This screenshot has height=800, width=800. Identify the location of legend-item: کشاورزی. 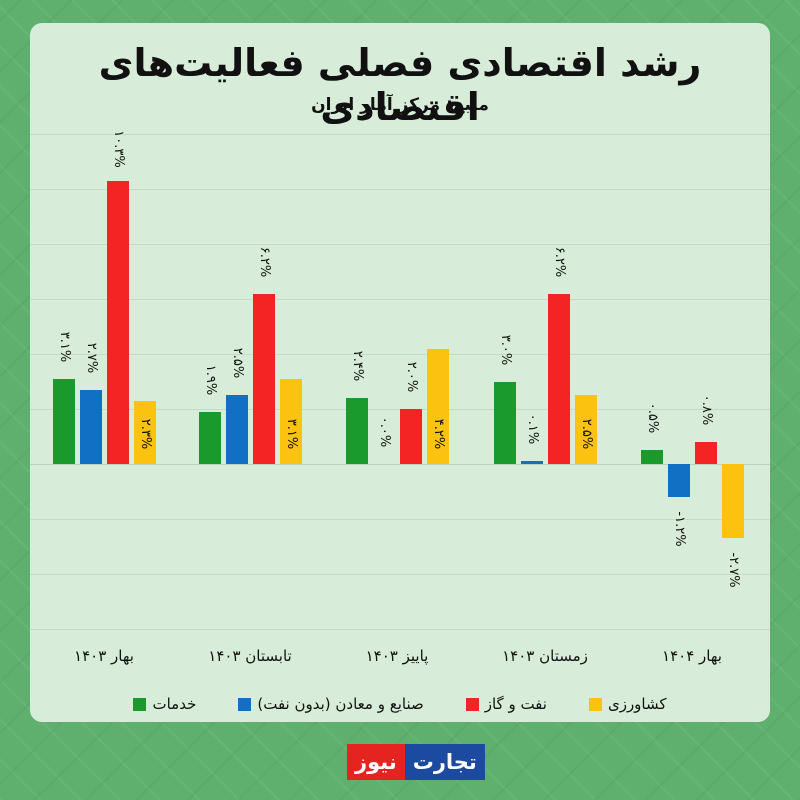
(627, 704).